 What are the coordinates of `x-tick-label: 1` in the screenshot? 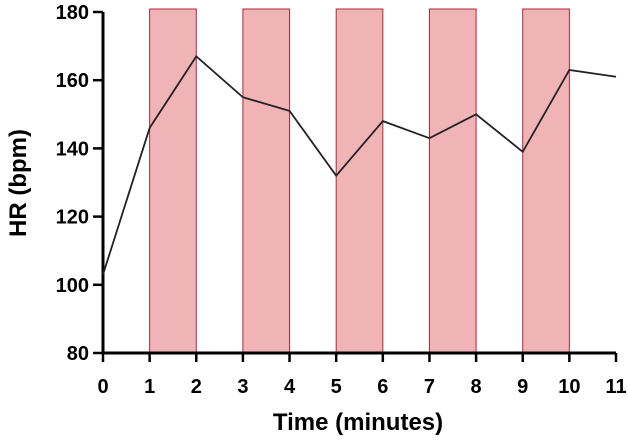 It's located at (149, 387).